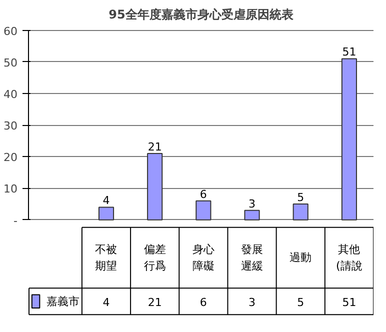 The image size is (386, 332). I want to click on y-tick-label: -, so click(16, 221).